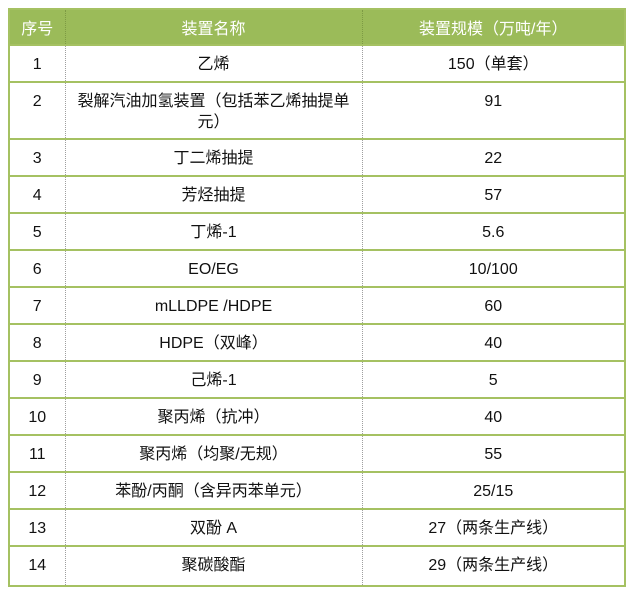 The height and width of the screenshot is (600, 631). What do you see at coordinates (493, 157) in the screenshot?
I see `device-scale-cell: 22` at bounding box center [493, 157].